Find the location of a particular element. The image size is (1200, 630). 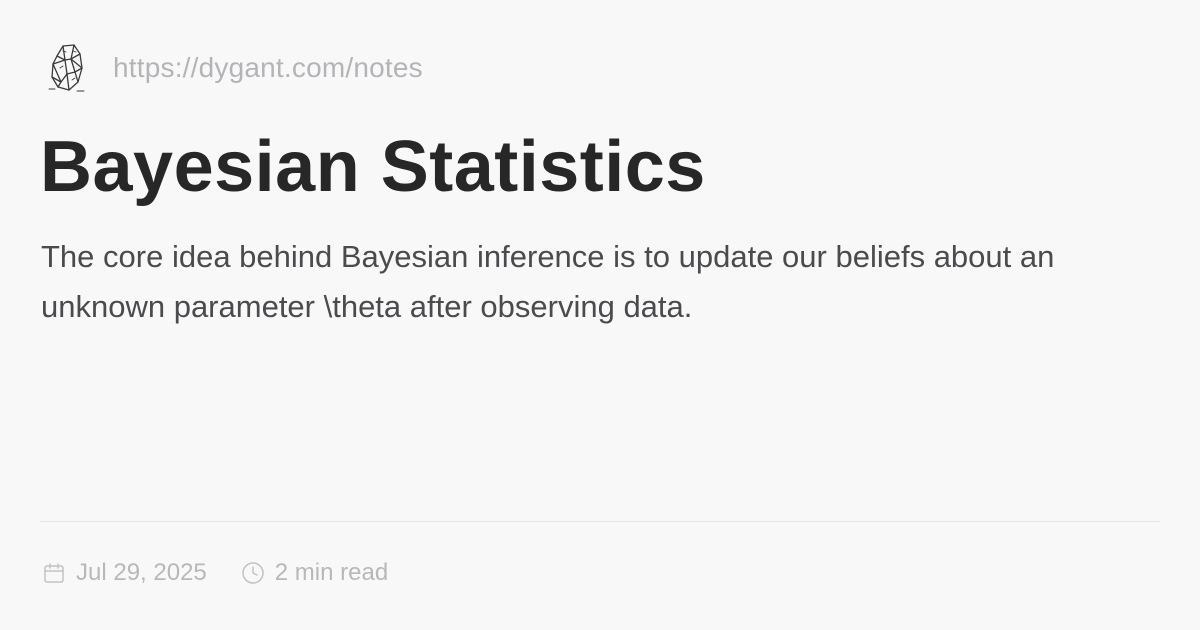

clock-icon is located at coordinates (253, 573).